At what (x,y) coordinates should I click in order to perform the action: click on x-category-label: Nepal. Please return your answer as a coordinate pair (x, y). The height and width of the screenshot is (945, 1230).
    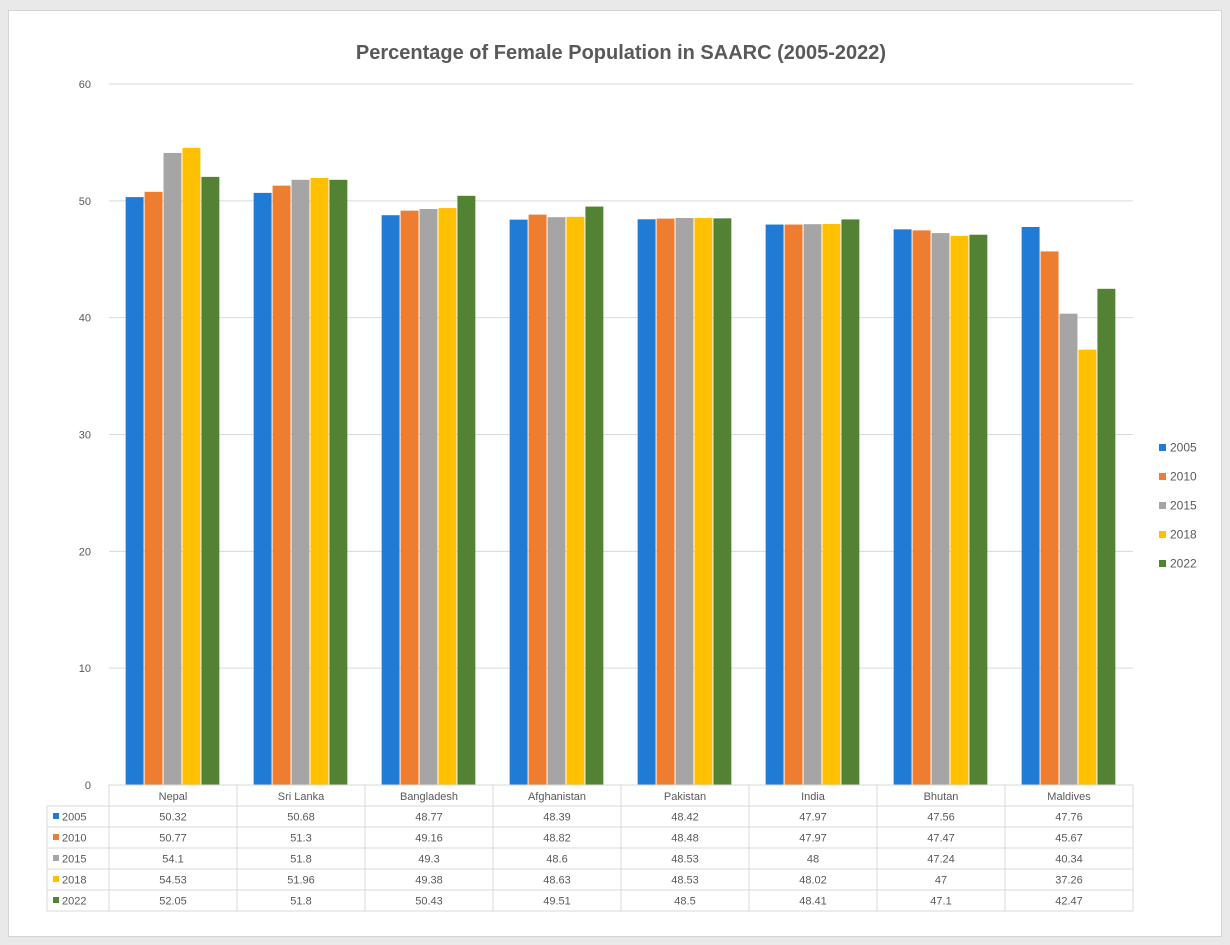
    Looking at the image, I should click on (173, 797).